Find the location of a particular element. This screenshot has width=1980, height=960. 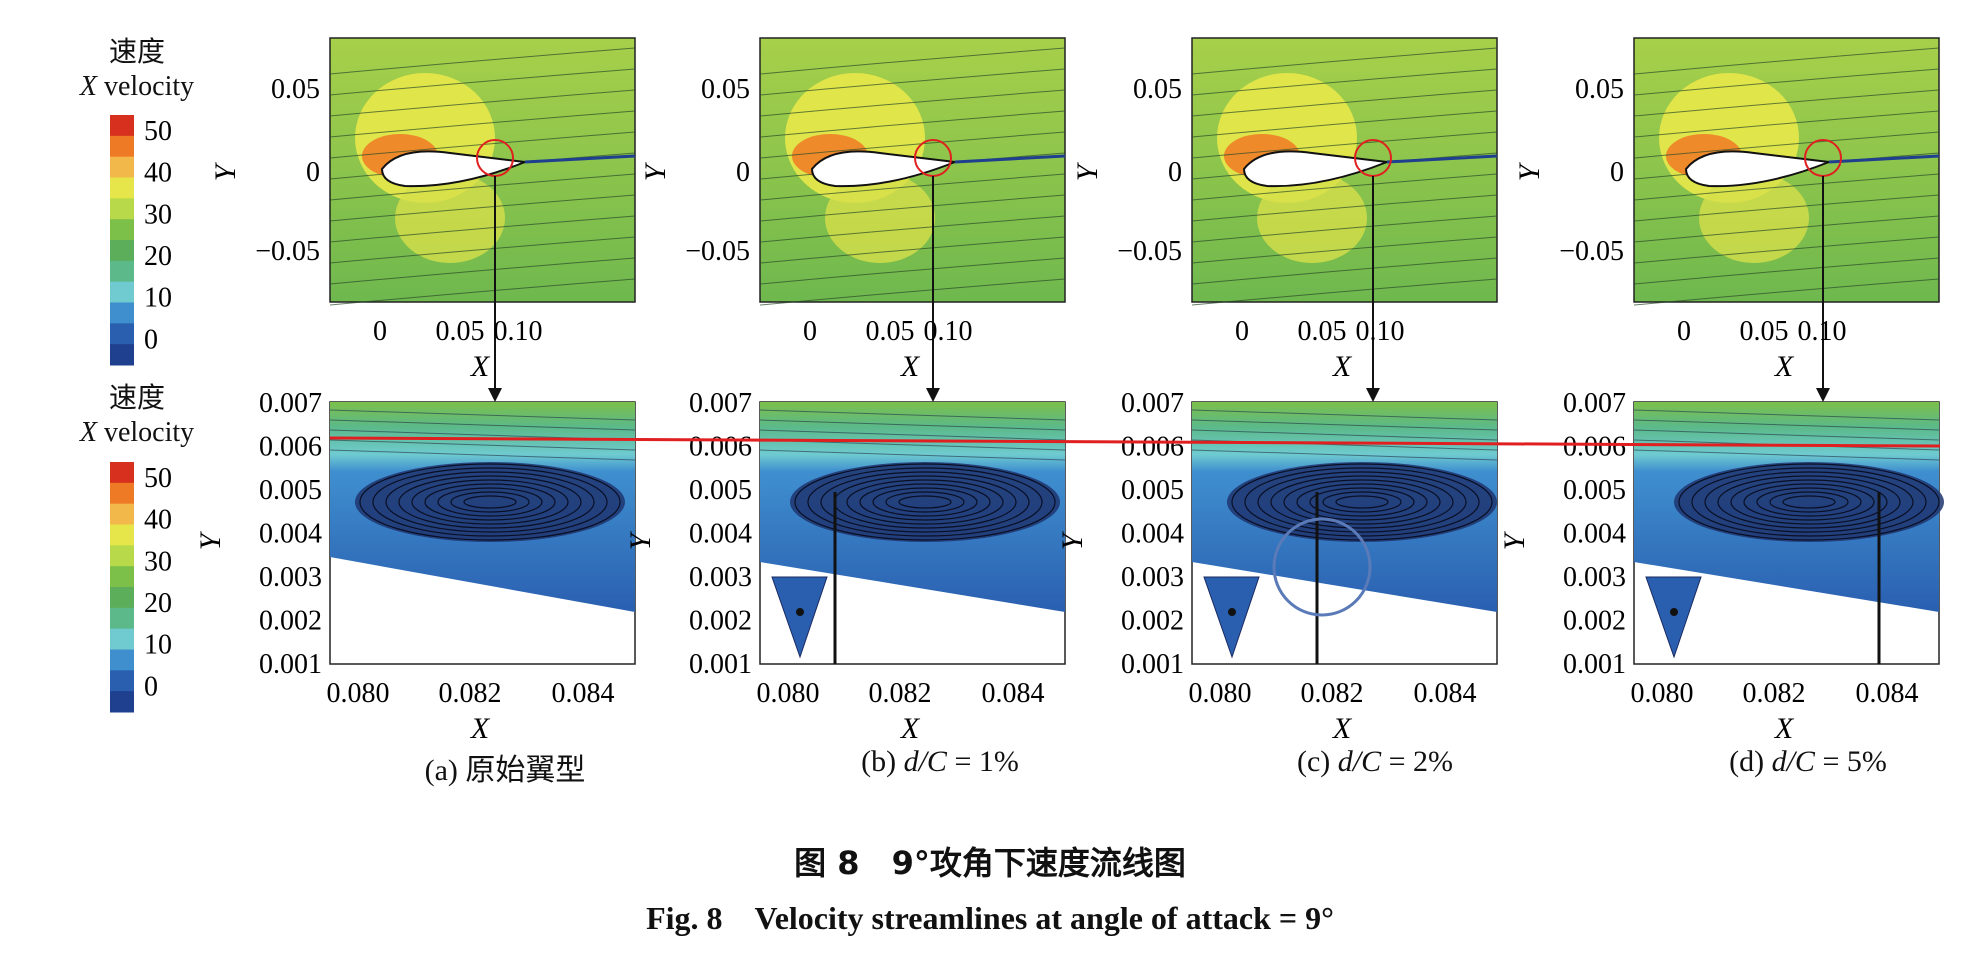

bottom-x-axis-label: X is located at coordinates (1342, 728).